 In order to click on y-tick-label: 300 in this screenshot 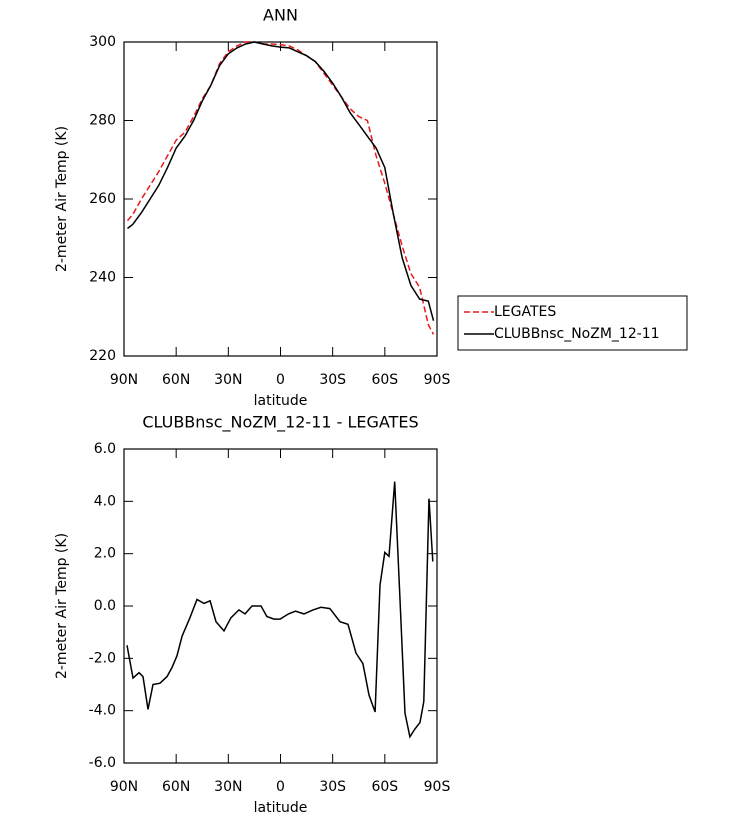, I will do `click(102, 42)`.